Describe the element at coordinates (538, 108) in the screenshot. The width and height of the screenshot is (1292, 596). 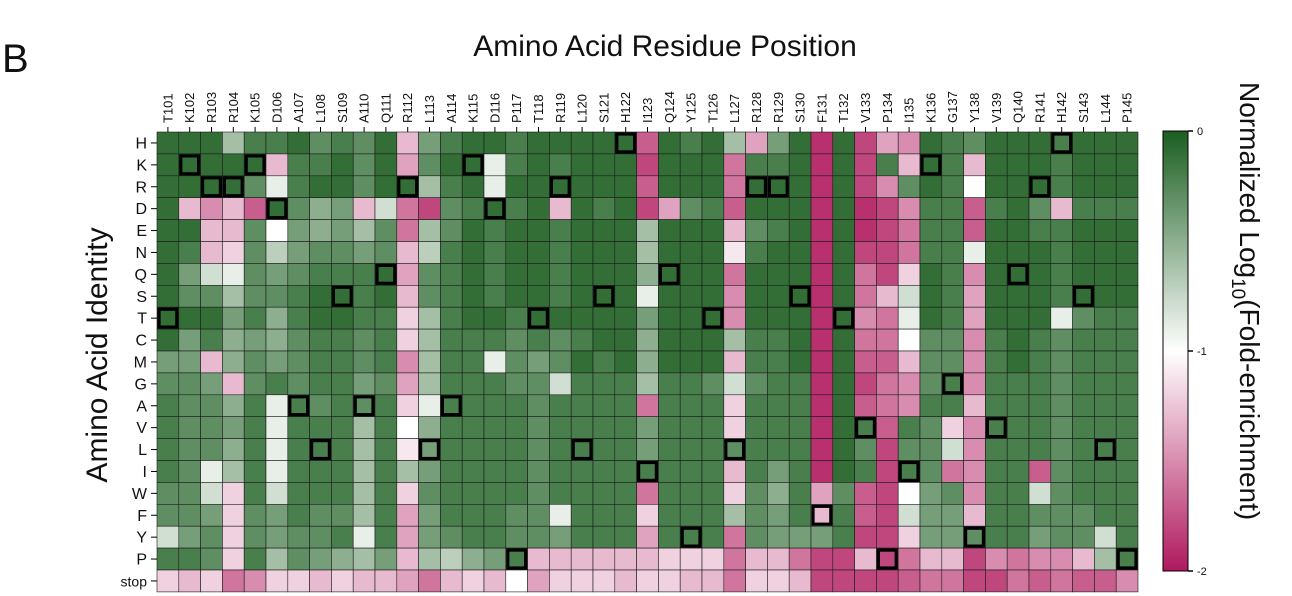
I see `x-tick-label: T118` at that location.